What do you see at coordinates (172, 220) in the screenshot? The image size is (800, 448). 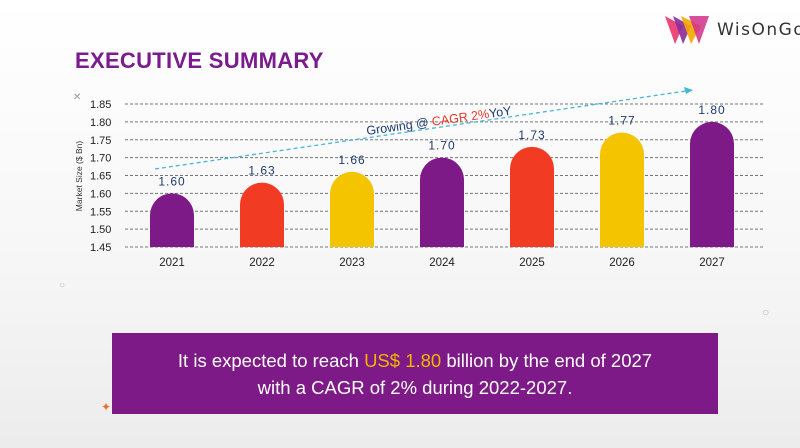 I see `bar-2021` at bounding box center [172, 220].